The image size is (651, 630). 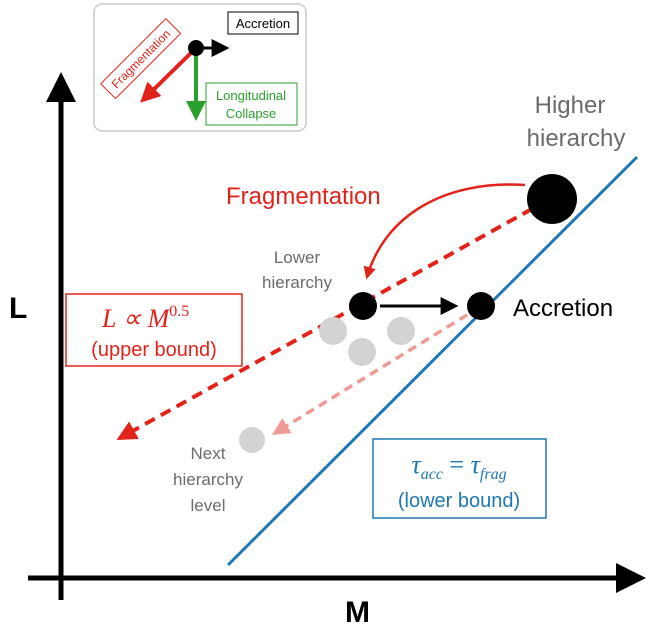 What do you see at coordinates (252, 440) in the screenshot?
I see `next-level-dot` at bounding box center [252, 440].